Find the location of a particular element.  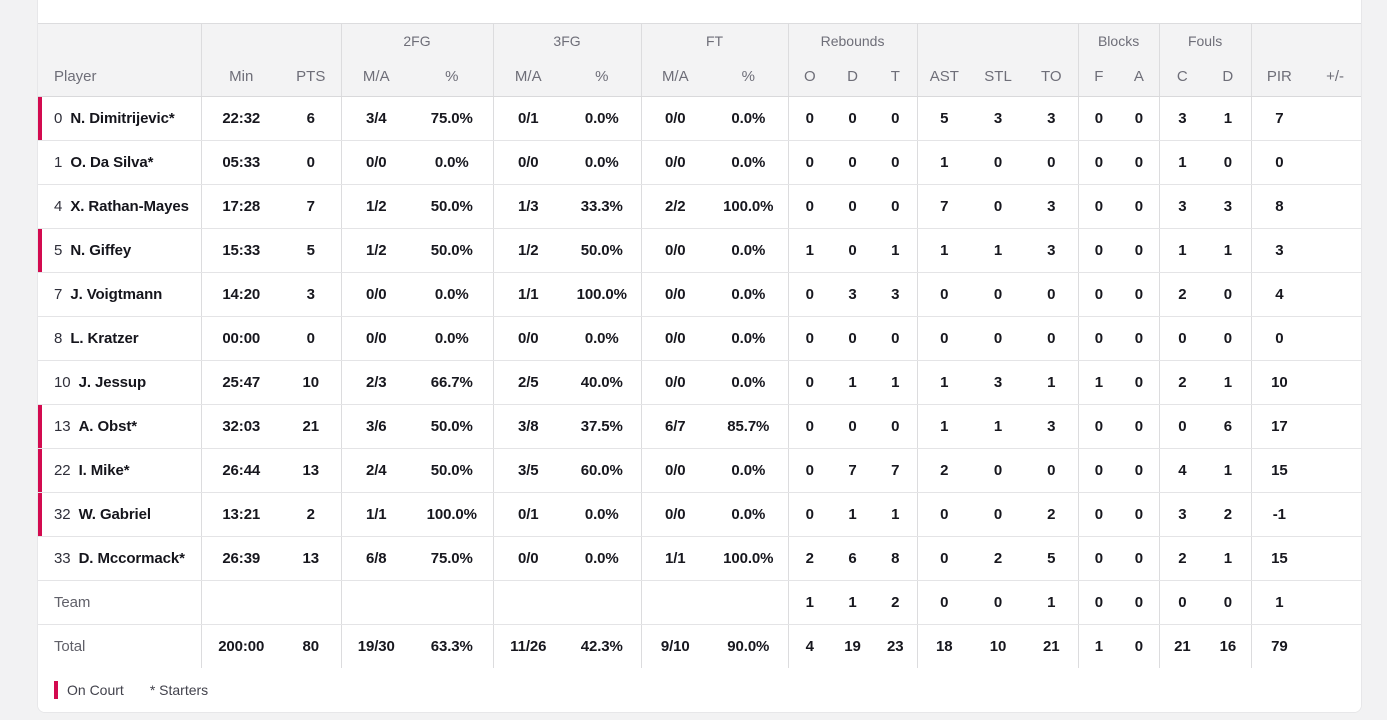

player-name: Team is located at coordinates (72, 602).